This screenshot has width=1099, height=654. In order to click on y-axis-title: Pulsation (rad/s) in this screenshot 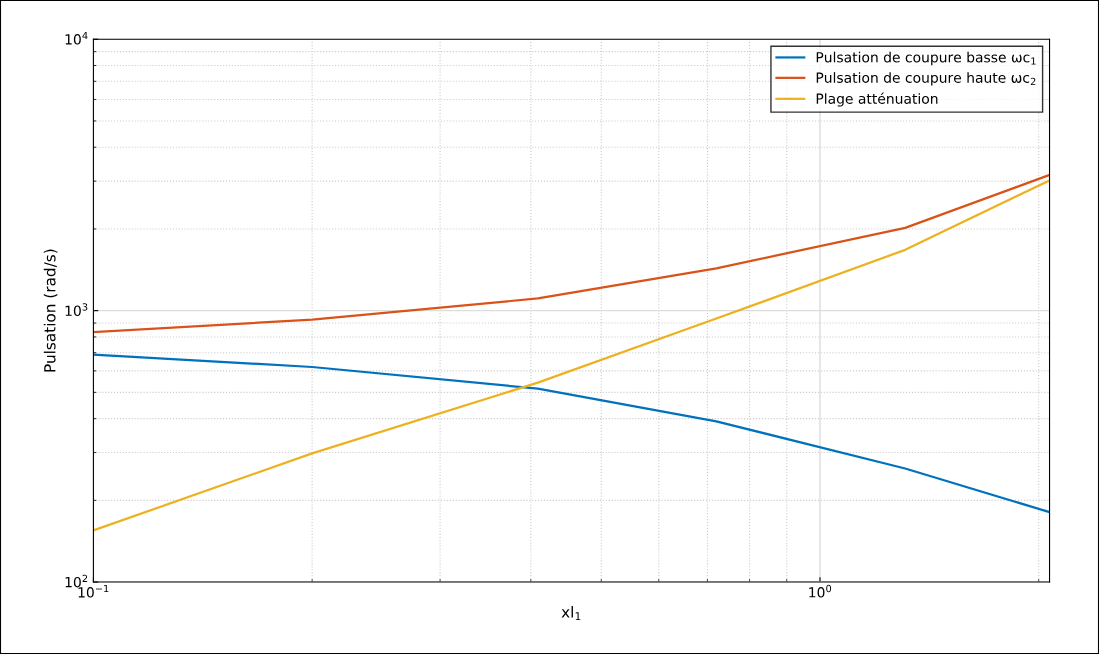, I will do `click(50, 310)`.